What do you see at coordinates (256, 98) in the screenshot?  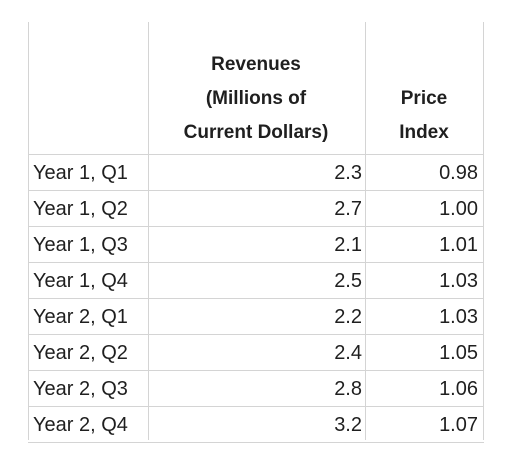 I see `revenues-header-line2: (Millions of` at bounding box center [256, 98].